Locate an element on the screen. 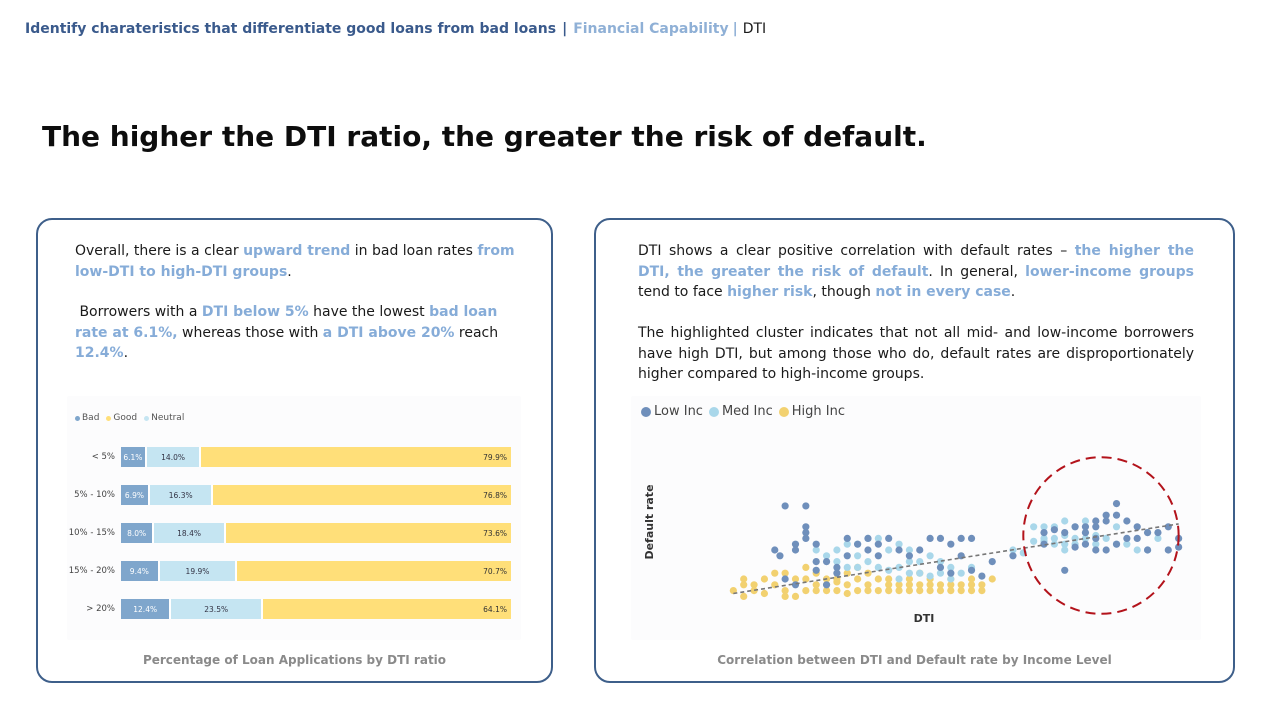  bar-good: 64.1% is located at coordinates (386, 609).